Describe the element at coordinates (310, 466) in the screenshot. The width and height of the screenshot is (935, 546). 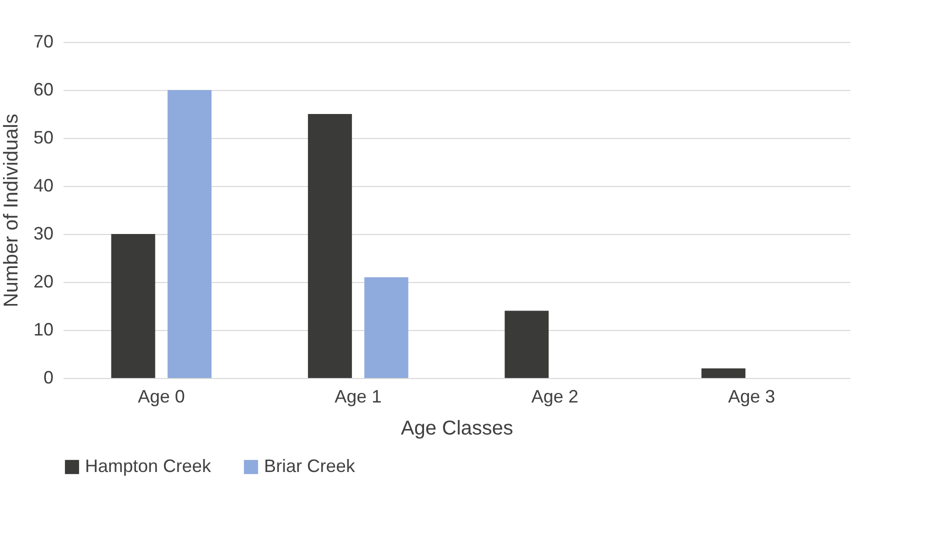
I see `legend-label: Briar Creek` at that location.